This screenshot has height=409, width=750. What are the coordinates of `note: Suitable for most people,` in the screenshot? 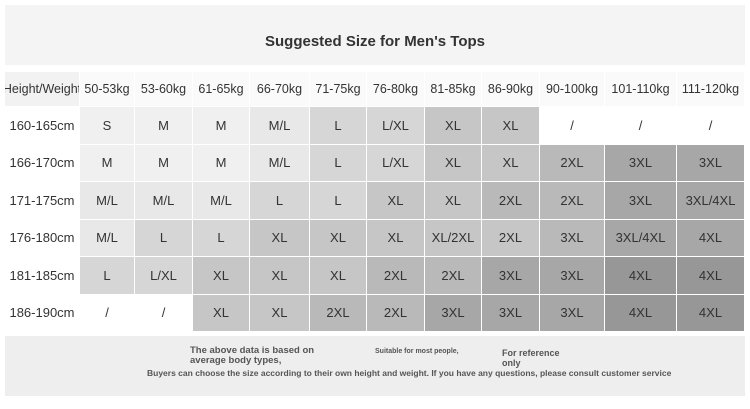 It's located at (417, 351).